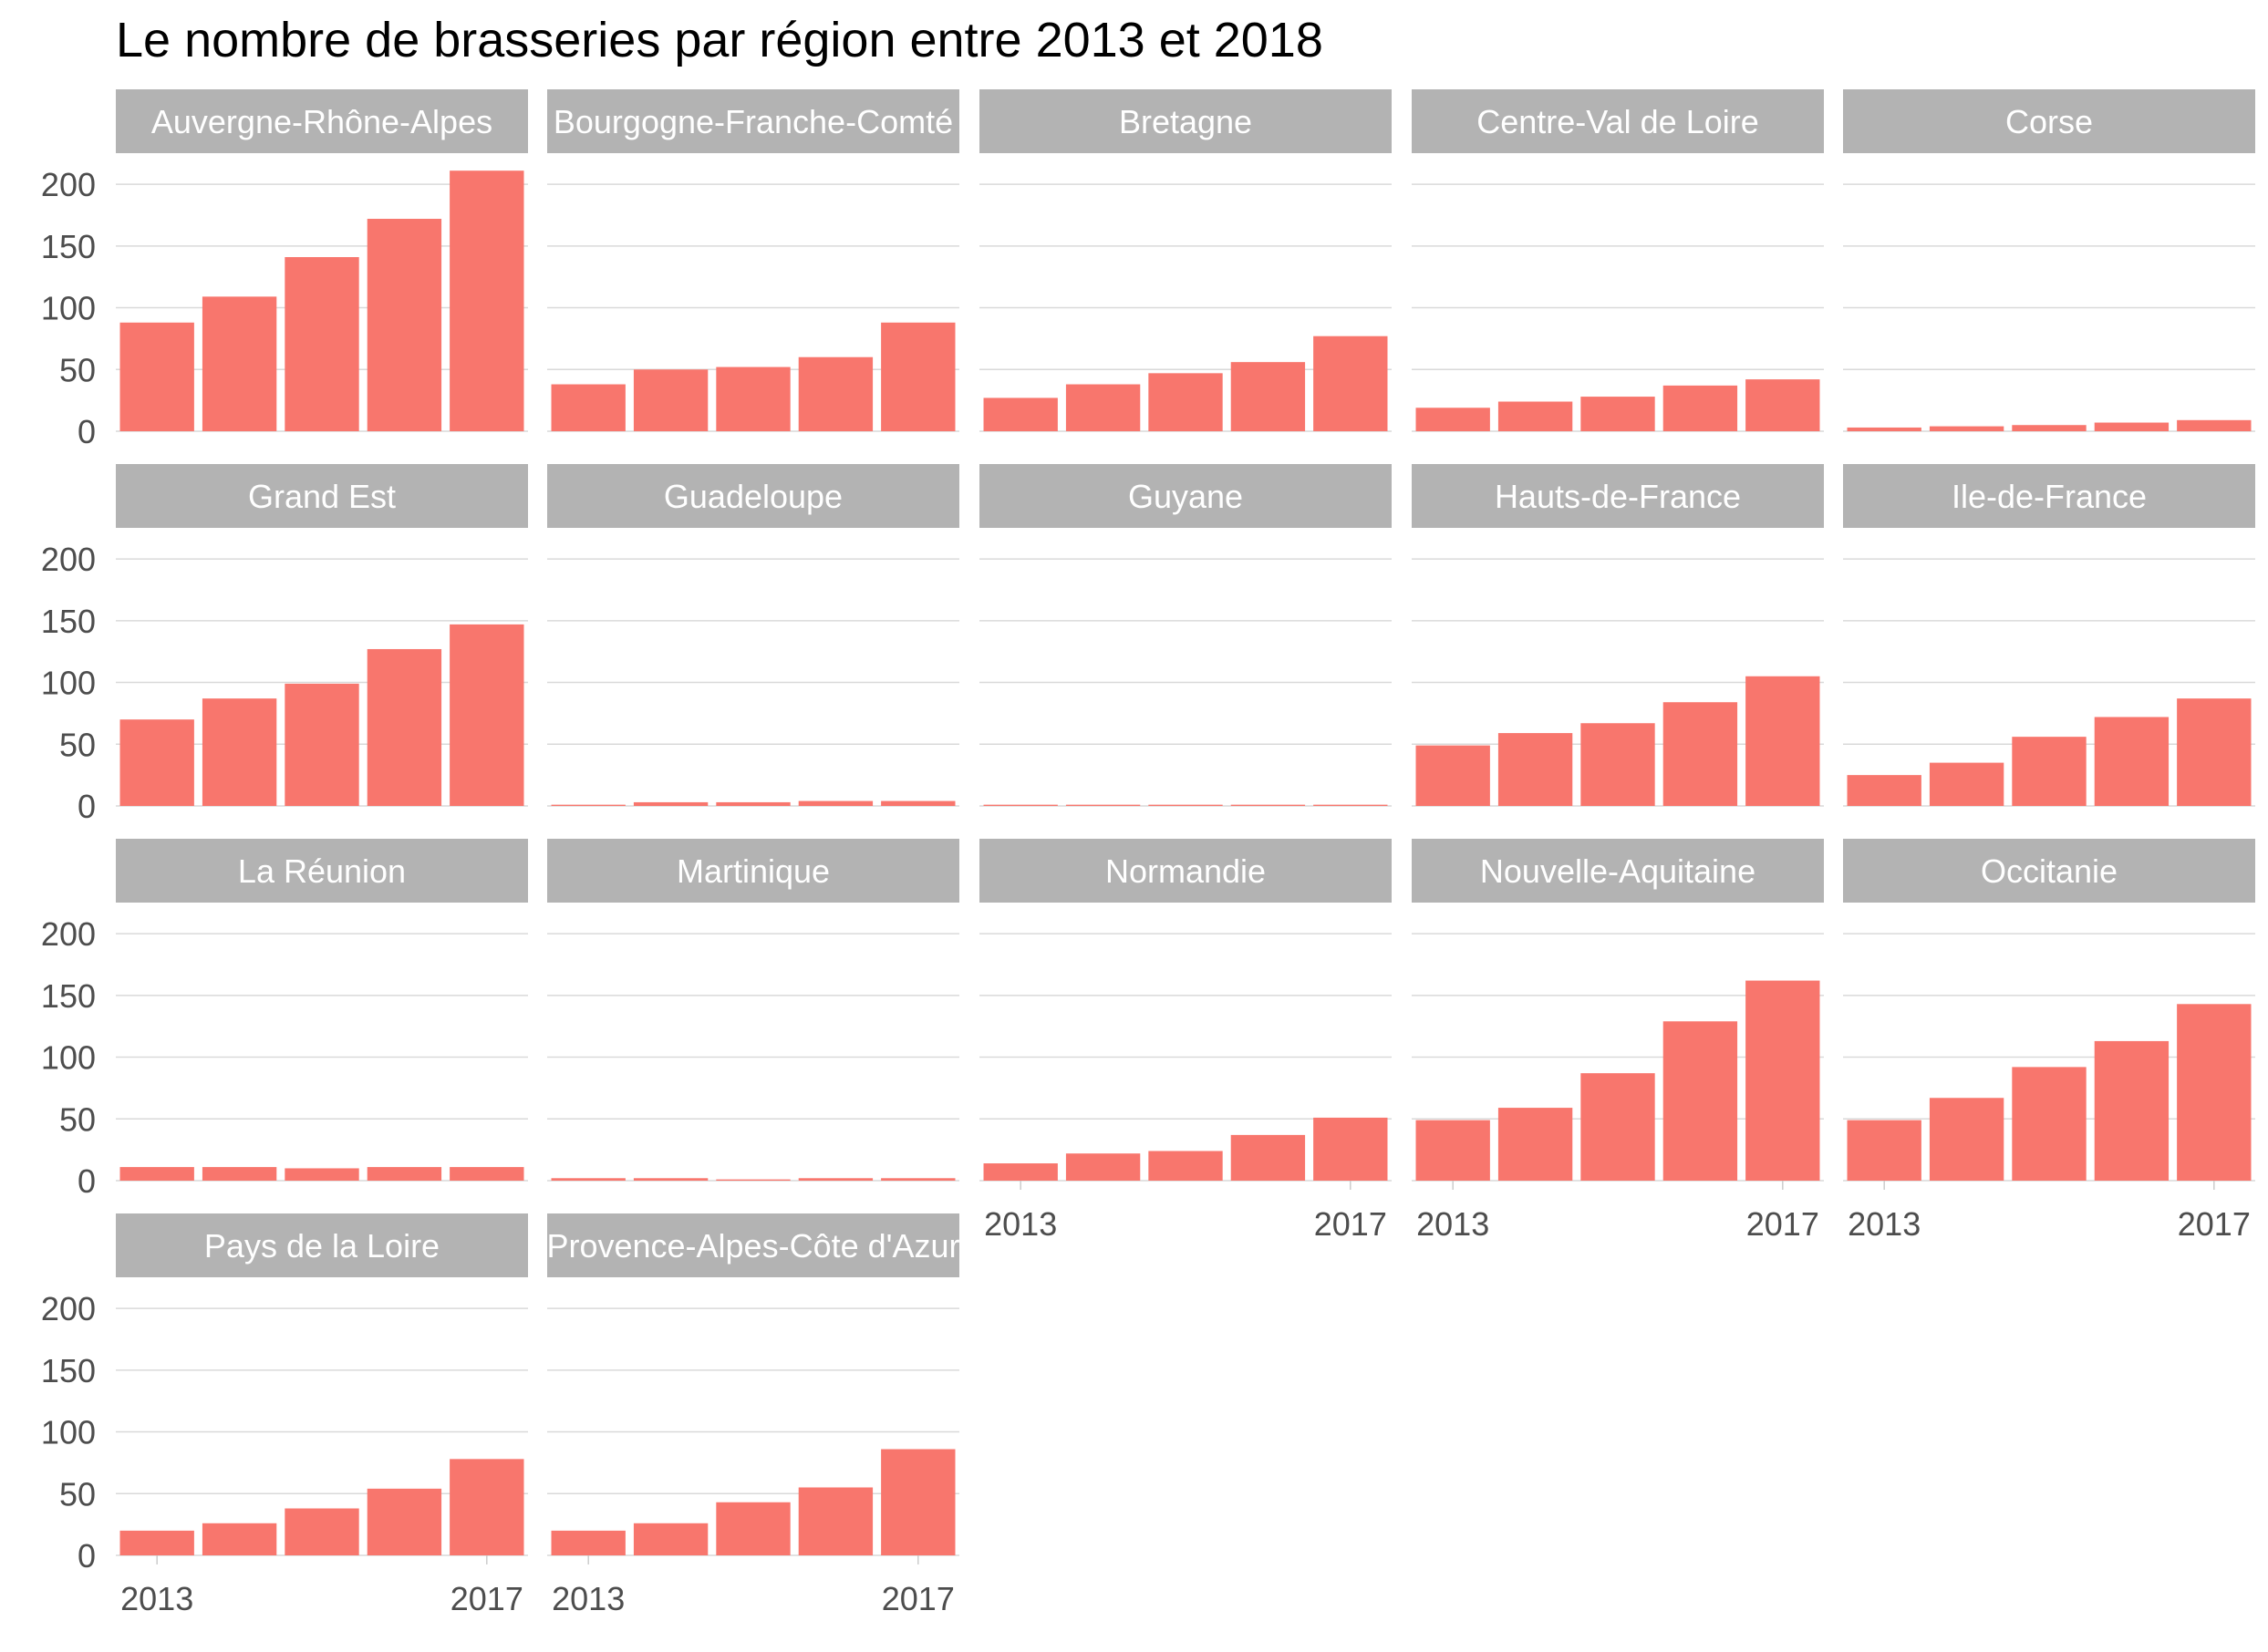  What do you see at coordinates (1185, 496) in the screenshot?
I see `facet-strip-label: Guyane` at bounding box center [1185, 496].